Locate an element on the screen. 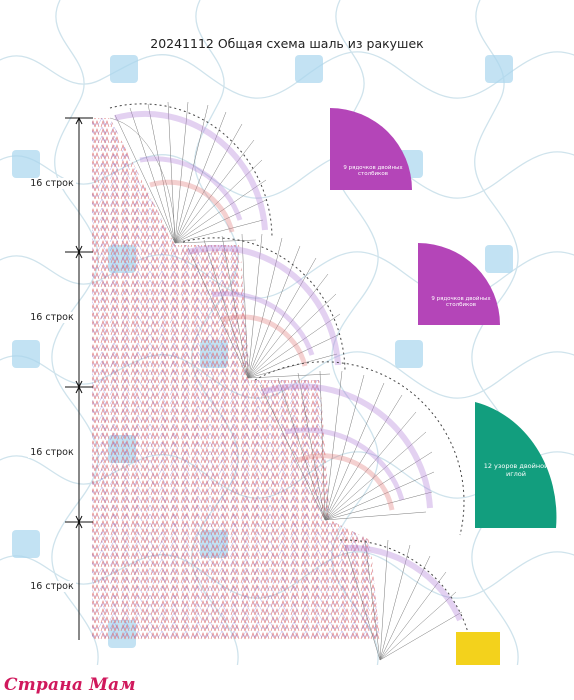 The height and width of the screenshot is (700, 574). legend-shape-3-text: 12 узоров двойной иглой is located at coordinates (516, 470).